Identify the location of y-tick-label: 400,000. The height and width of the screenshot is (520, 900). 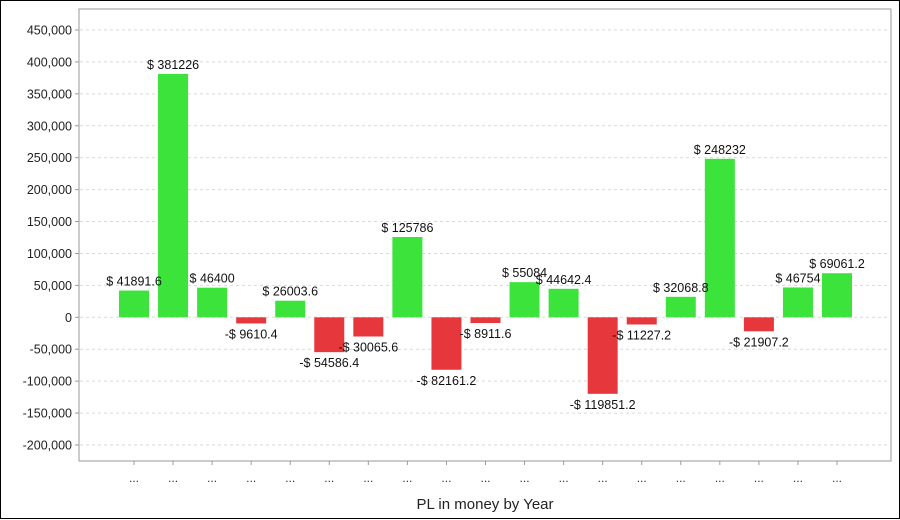
(49, 62).